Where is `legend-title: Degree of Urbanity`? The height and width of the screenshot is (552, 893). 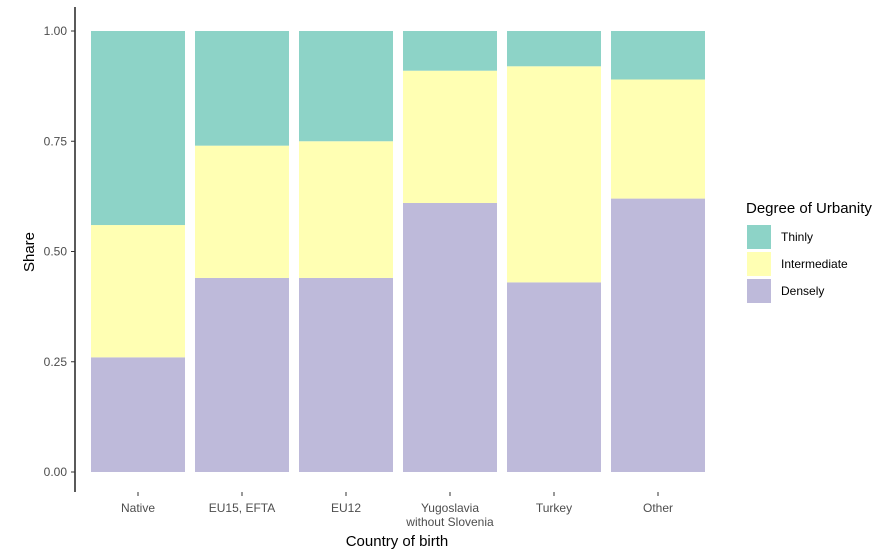
legend-title: Degree of Urbanity is located at coordinates (809, 208).